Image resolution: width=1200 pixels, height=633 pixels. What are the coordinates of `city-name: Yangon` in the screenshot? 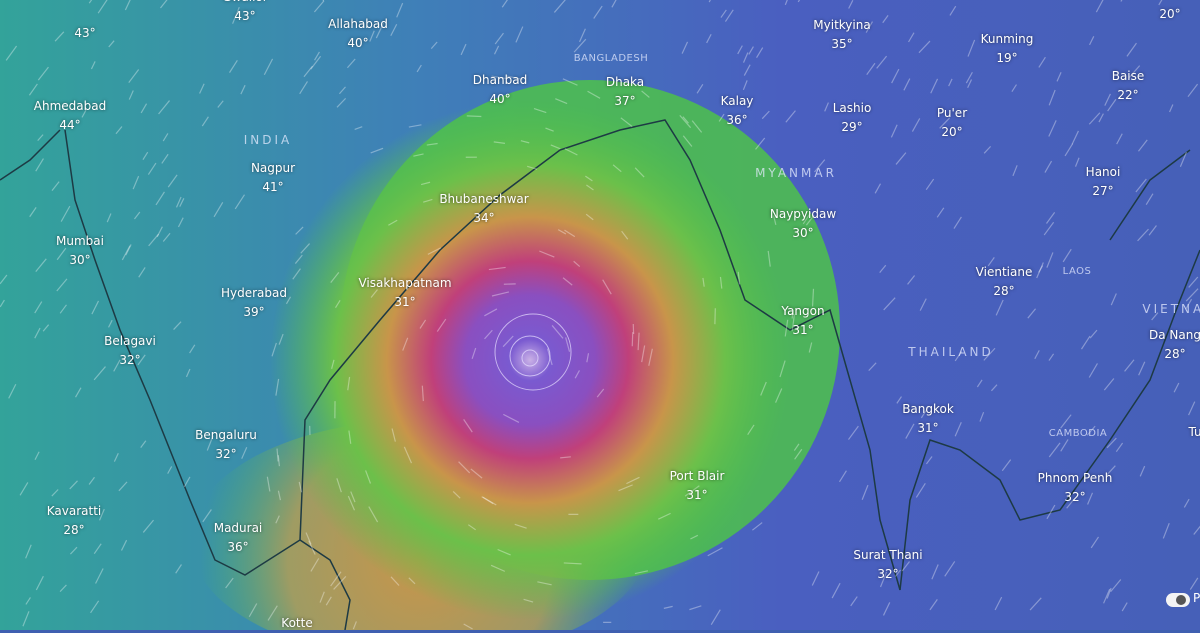 It's located at (802, 311).